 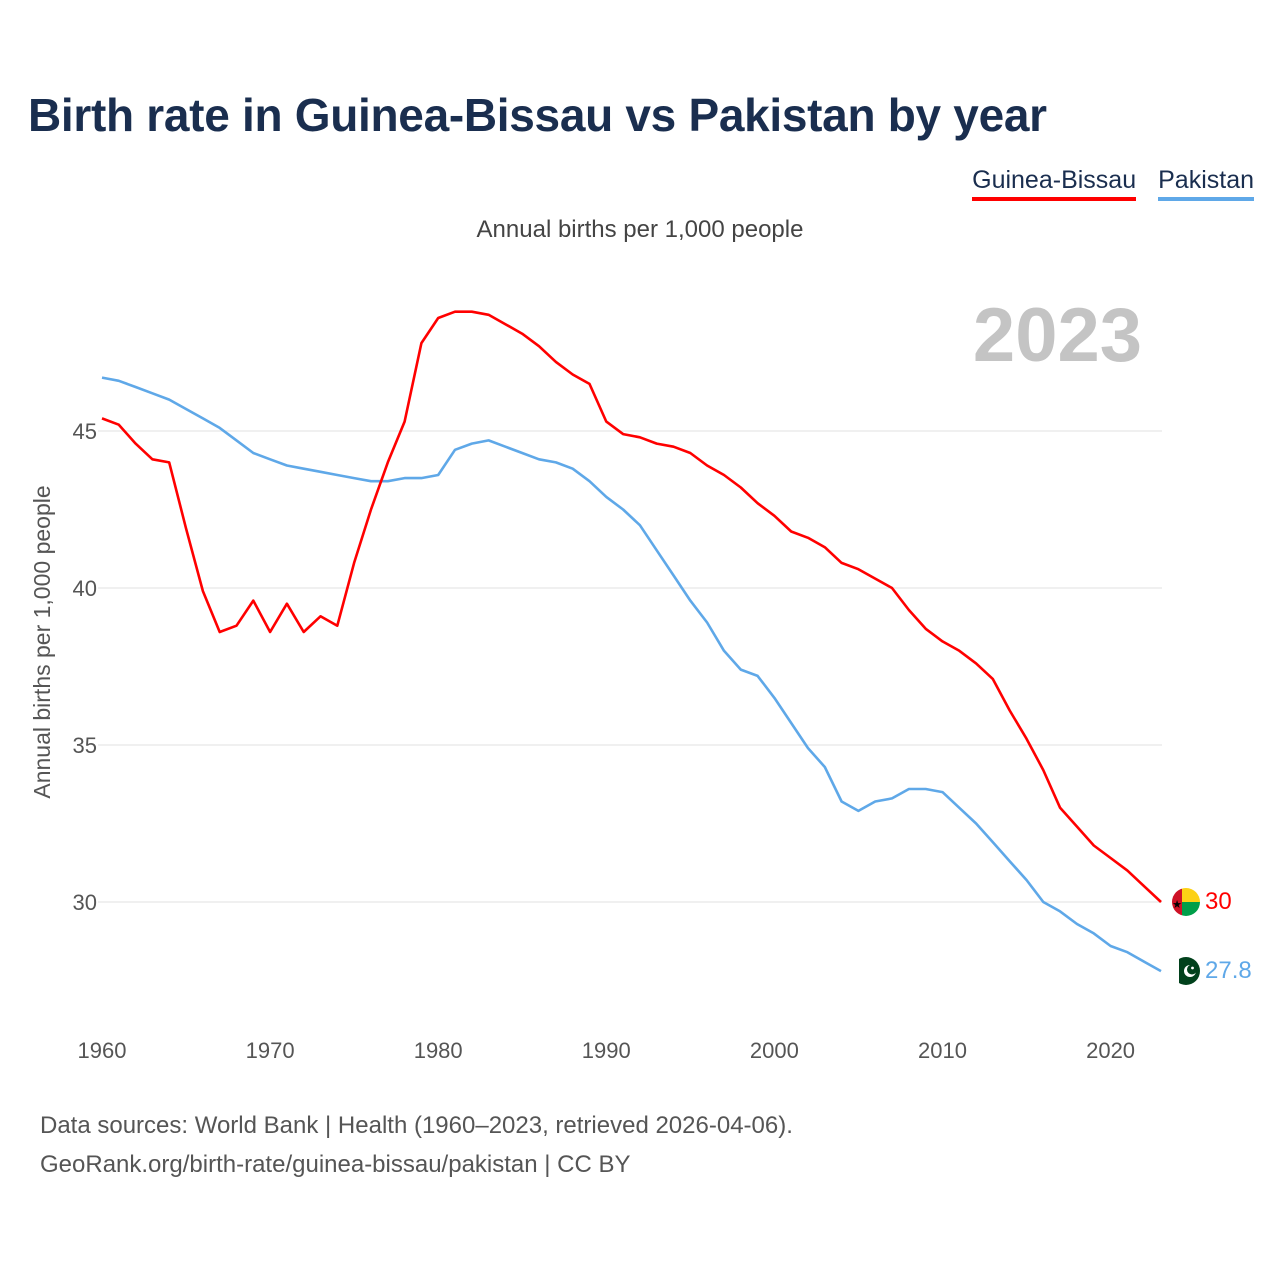 I want to click on y-tick-label: 35, so click(x=85, y=745).